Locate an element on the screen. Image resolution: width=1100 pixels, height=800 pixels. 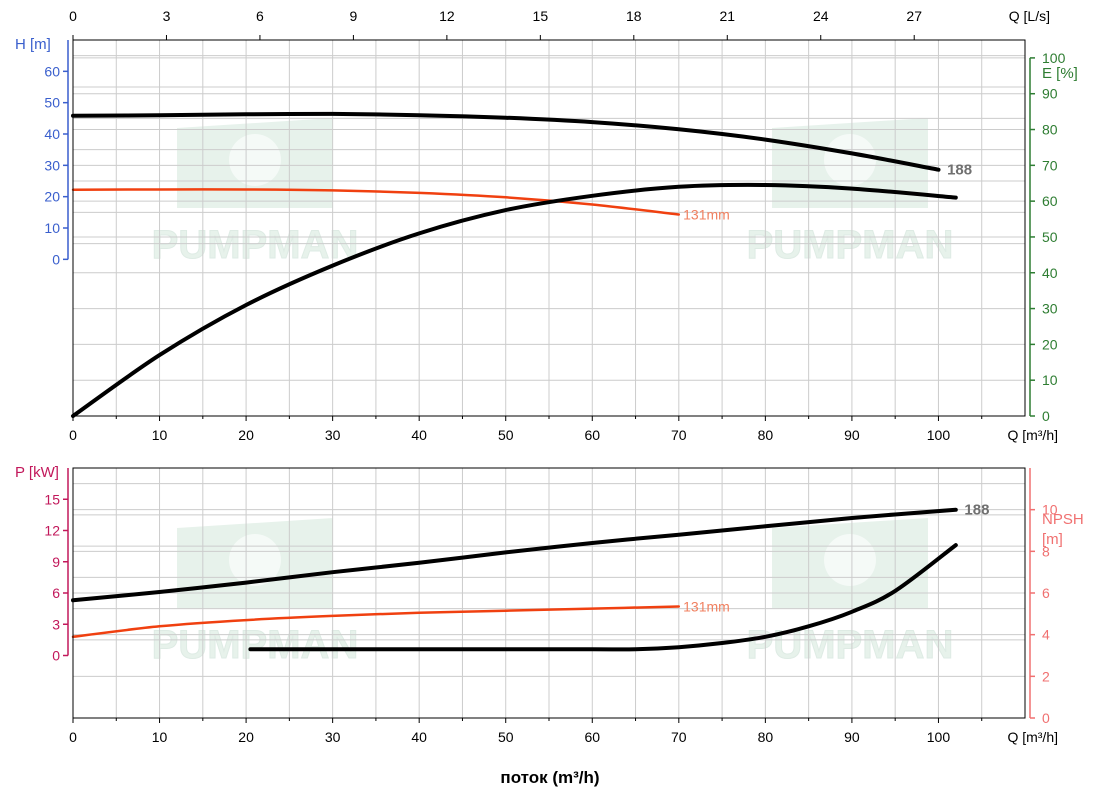
y-right-tick-label: 40 is located at coordinates (1050, 273).